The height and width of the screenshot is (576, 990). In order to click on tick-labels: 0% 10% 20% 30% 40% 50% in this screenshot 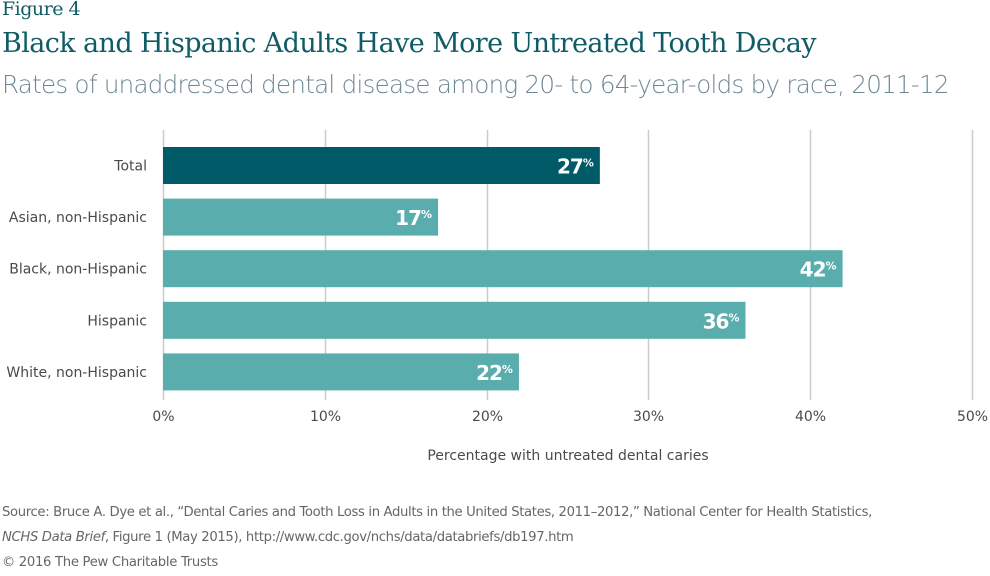, I will do `click(570, 417)`.